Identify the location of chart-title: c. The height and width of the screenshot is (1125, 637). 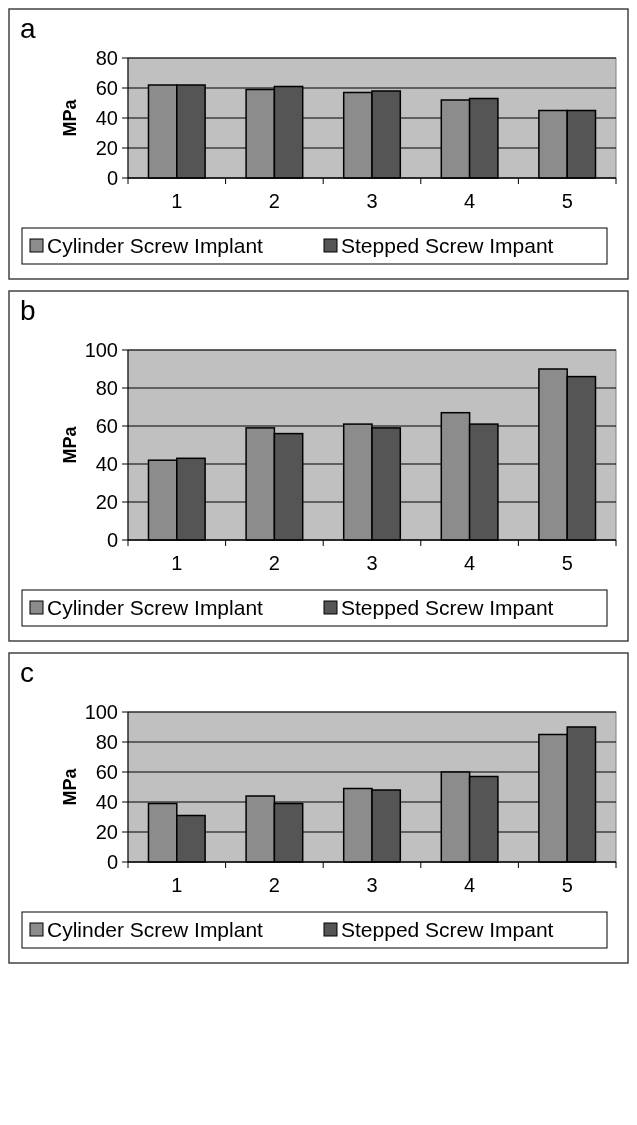
(27, 672).